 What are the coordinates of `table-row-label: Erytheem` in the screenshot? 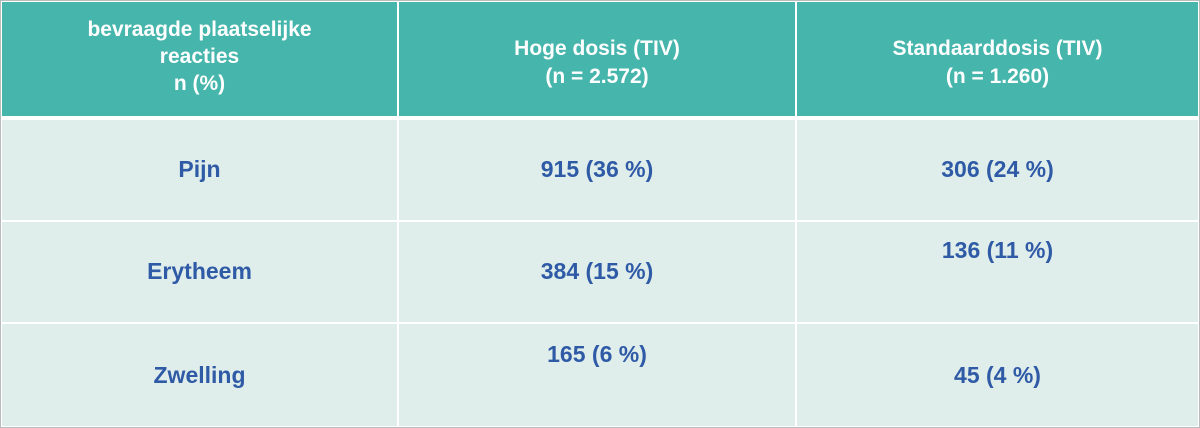 It's located at (200, 273).